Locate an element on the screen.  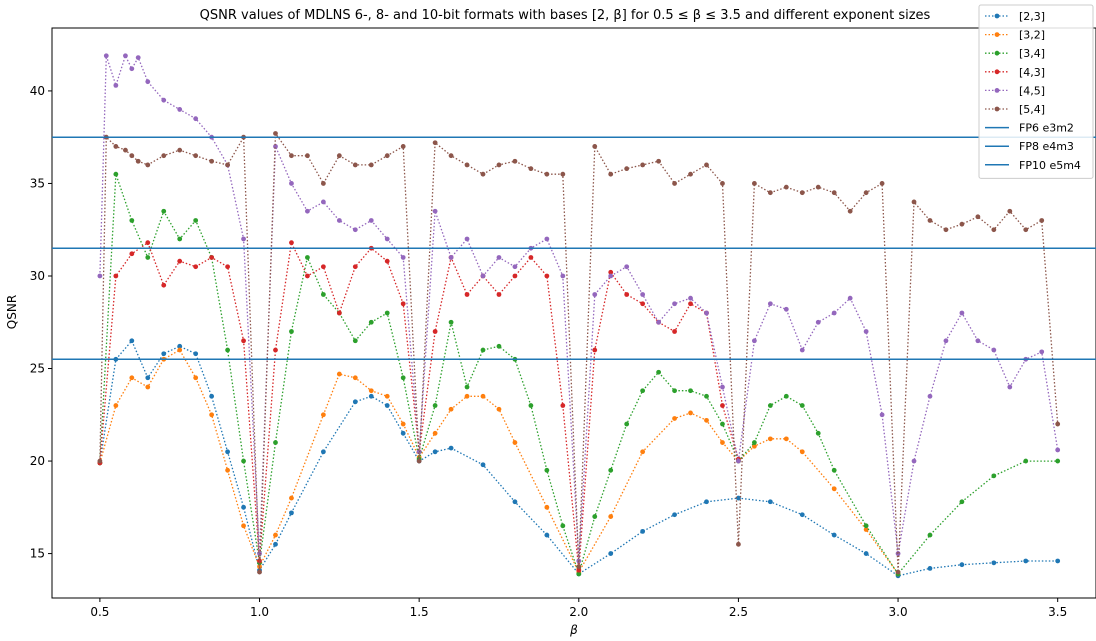
x-tick-label: 2.0 is located at coordinates (578, 612).